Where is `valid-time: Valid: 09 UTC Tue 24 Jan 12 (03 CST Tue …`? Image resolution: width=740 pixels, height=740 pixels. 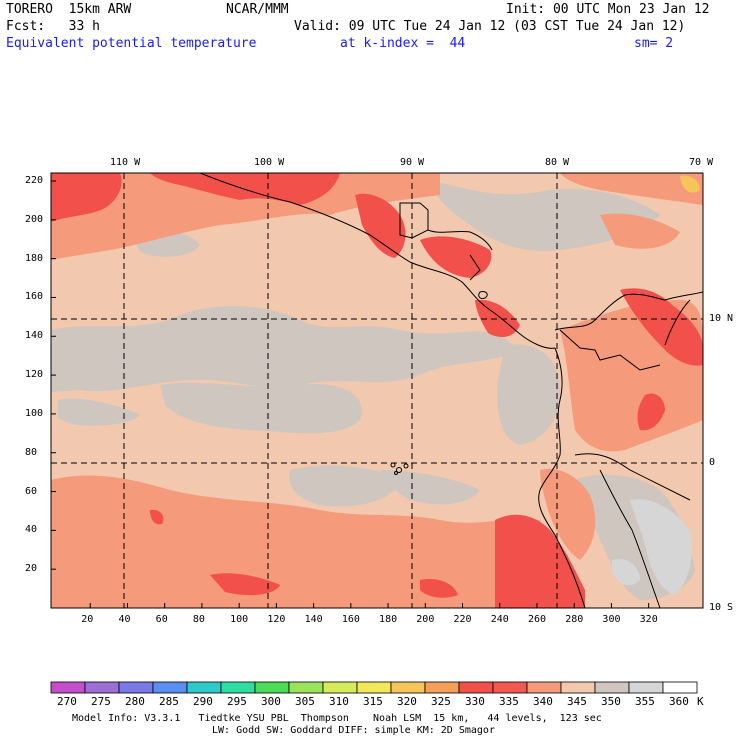 valid-time: Valid: 09 UTC Tue 24 Jan 12 (03 CST Tue … is located at coordinates (490, 26).